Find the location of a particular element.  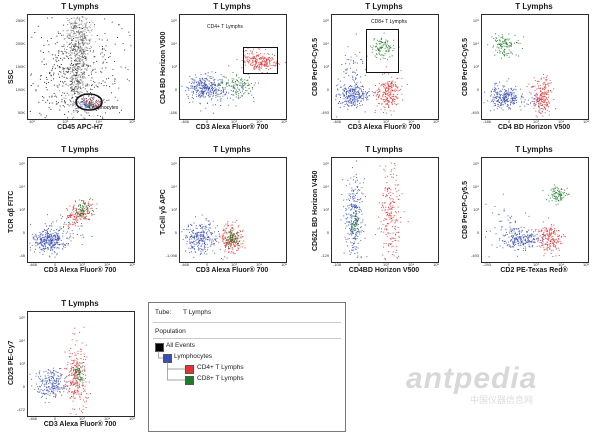

y-tick-label: 10⁴ is located at coordinates (173, 43).